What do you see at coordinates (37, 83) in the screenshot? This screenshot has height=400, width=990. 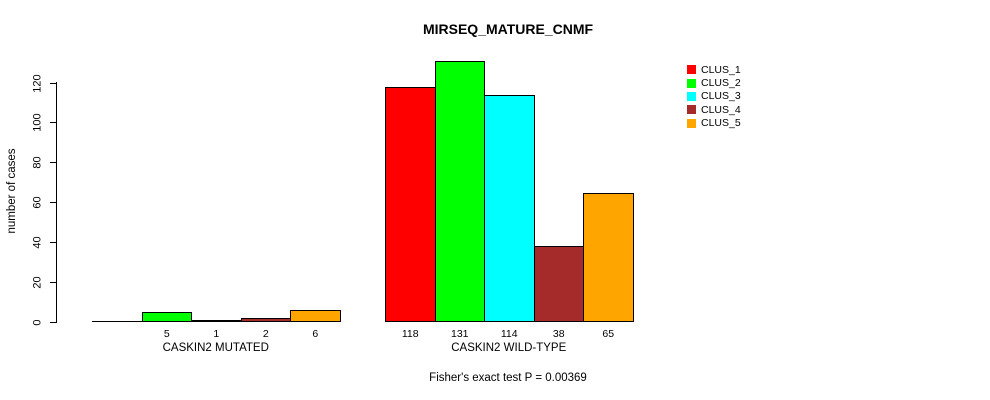 I see `y-tick-label: 120` at bounding box center [37, 83].